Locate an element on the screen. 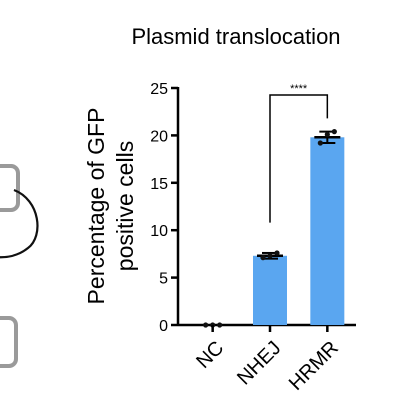  significance-bracket is located at coordinates (299, 158).